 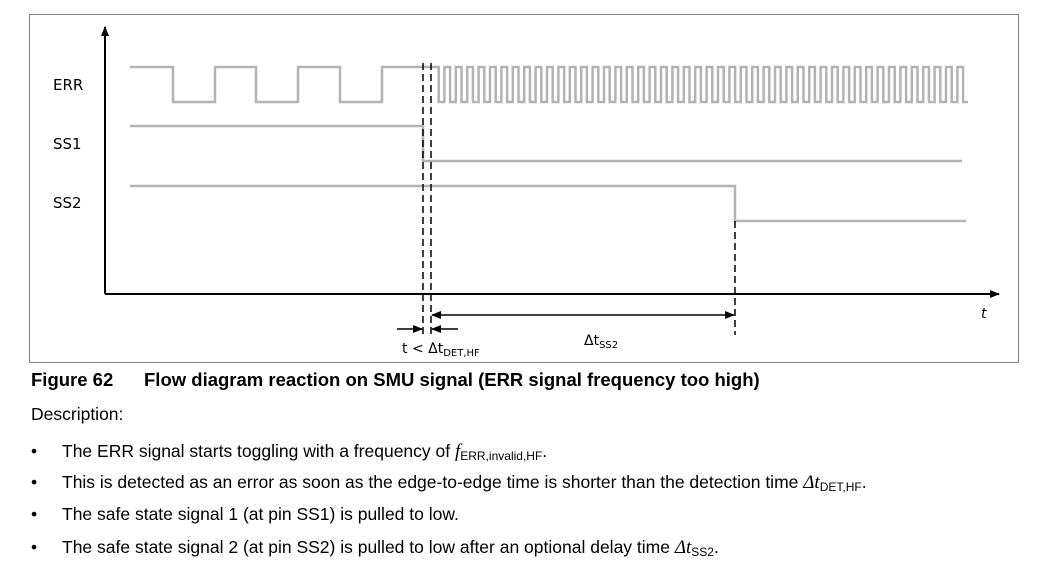 I want to click on frequency-symbol: f, so click(x=457, y=451).